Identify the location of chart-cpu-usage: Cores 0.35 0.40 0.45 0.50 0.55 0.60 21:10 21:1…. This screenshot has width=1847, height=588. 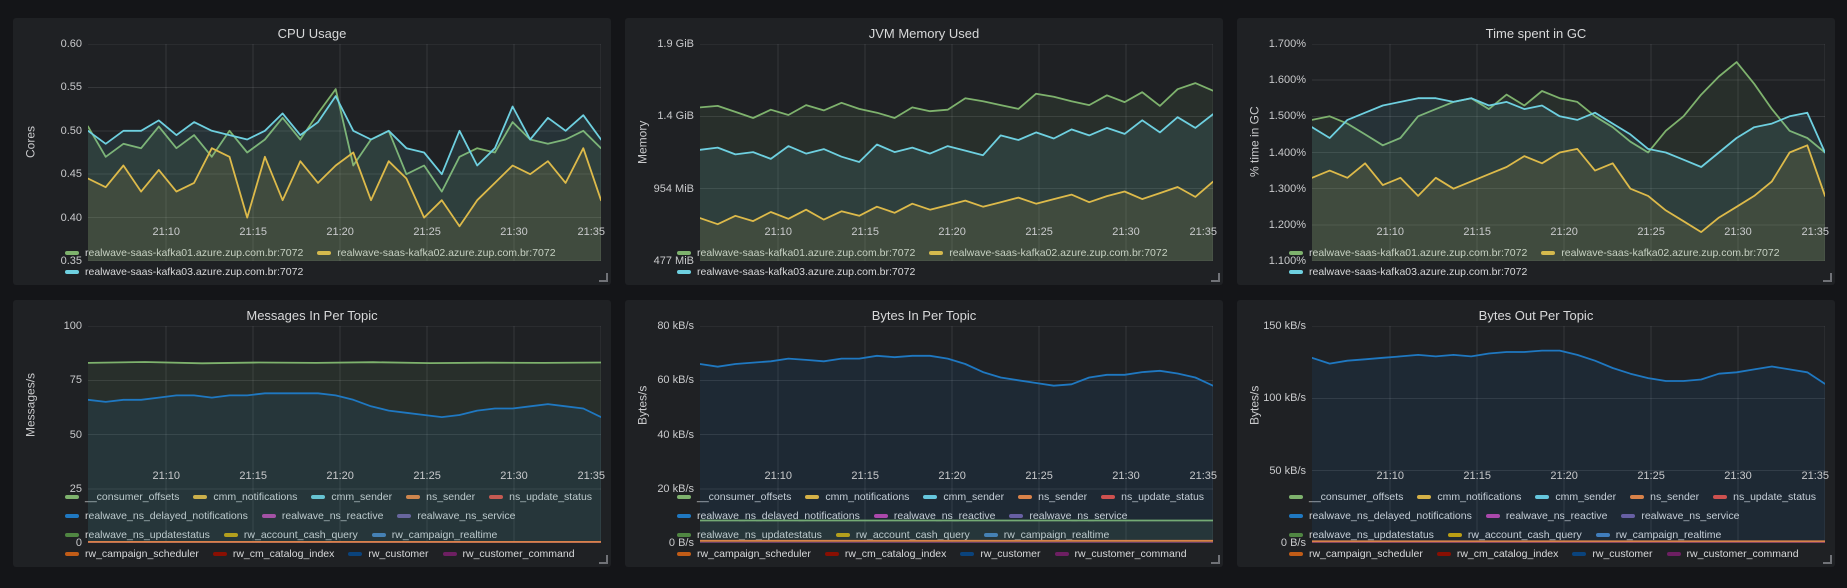
(314, 152).